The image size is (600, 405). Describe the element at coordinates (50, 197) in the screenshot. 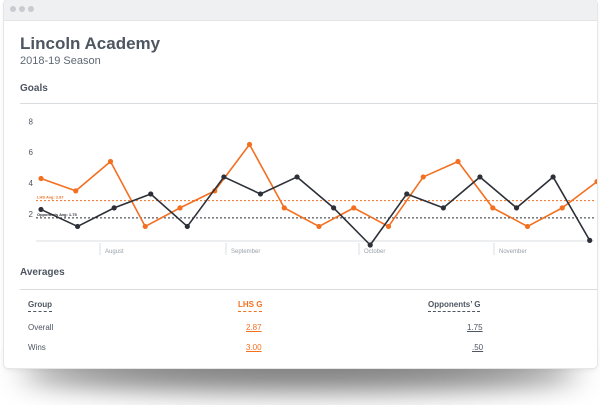

I see `average-label: LHS Avg: 2.87` at that location.